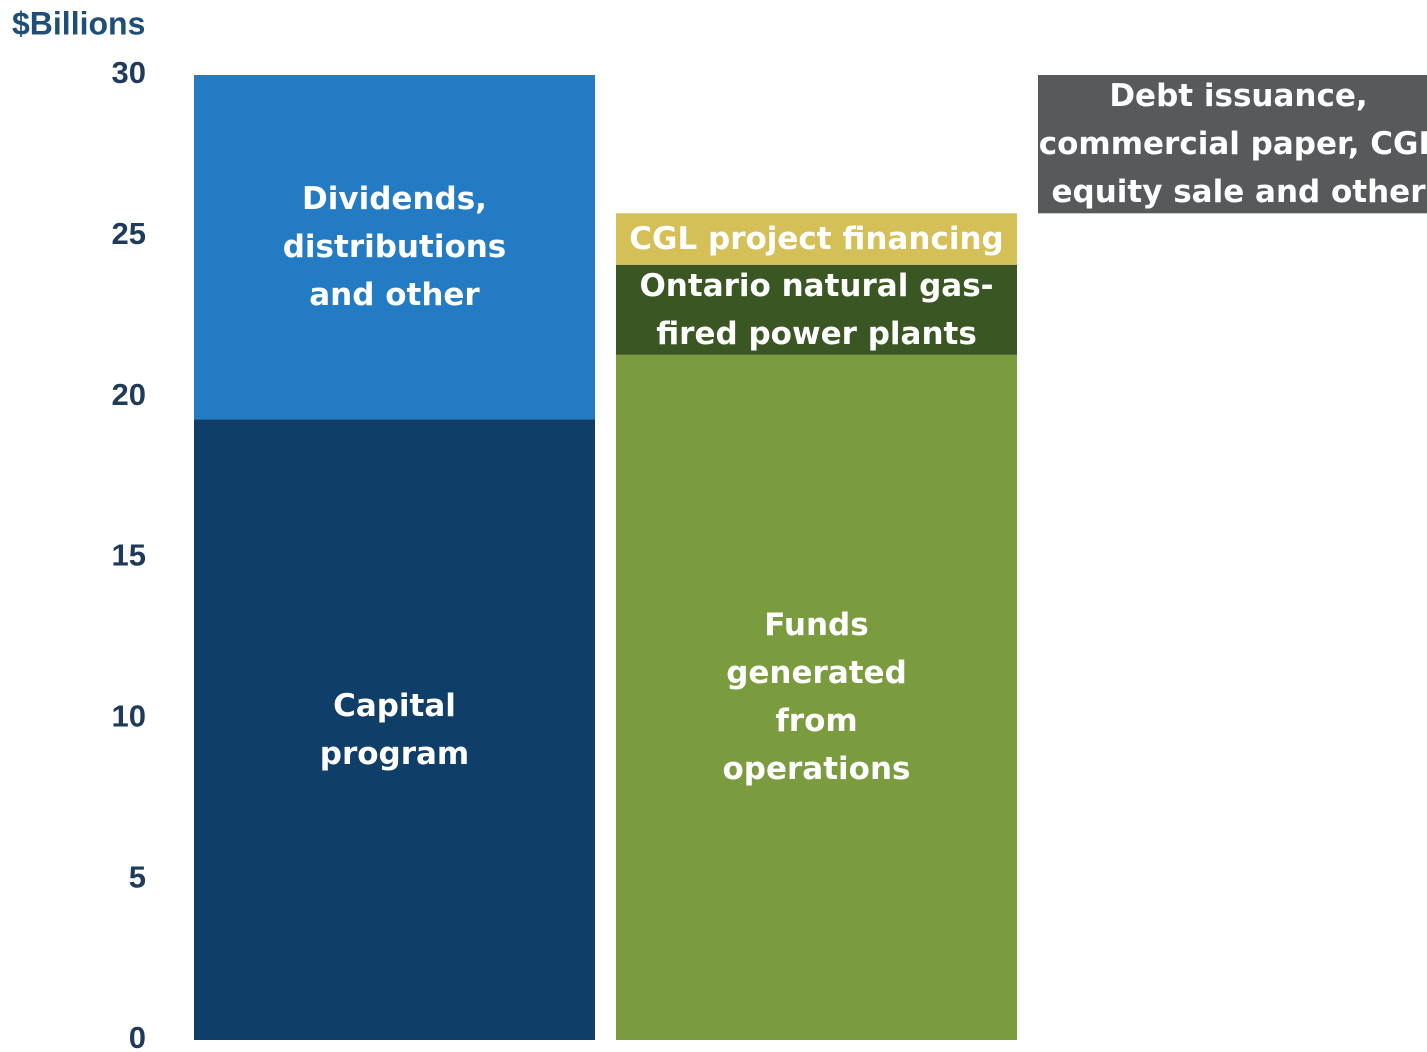  Describe the element at coordinates (78, 23) in the screenshot. I see `y-axis-label: $Billions` at that location.